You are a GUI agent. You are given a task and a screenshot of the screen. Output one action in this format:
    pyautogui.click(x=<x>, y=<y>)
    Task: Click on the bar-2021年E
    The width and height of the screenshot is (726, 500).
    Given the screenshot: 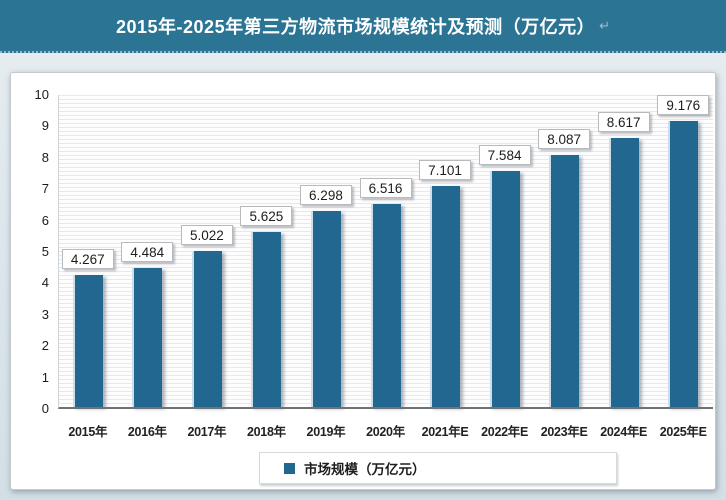 What is the action you would take?
    pyautogui.click(x=445, y=296)
    